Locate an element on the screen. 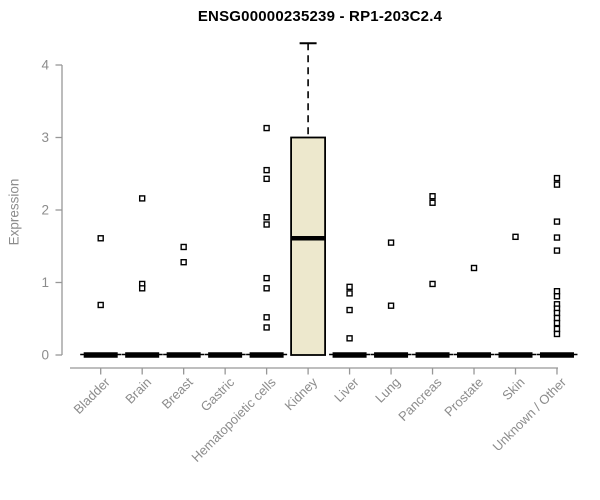 The height and width of the screenshot is (500, 600). x-tick-label-breast: Breast is located at coordinates (177, 392).